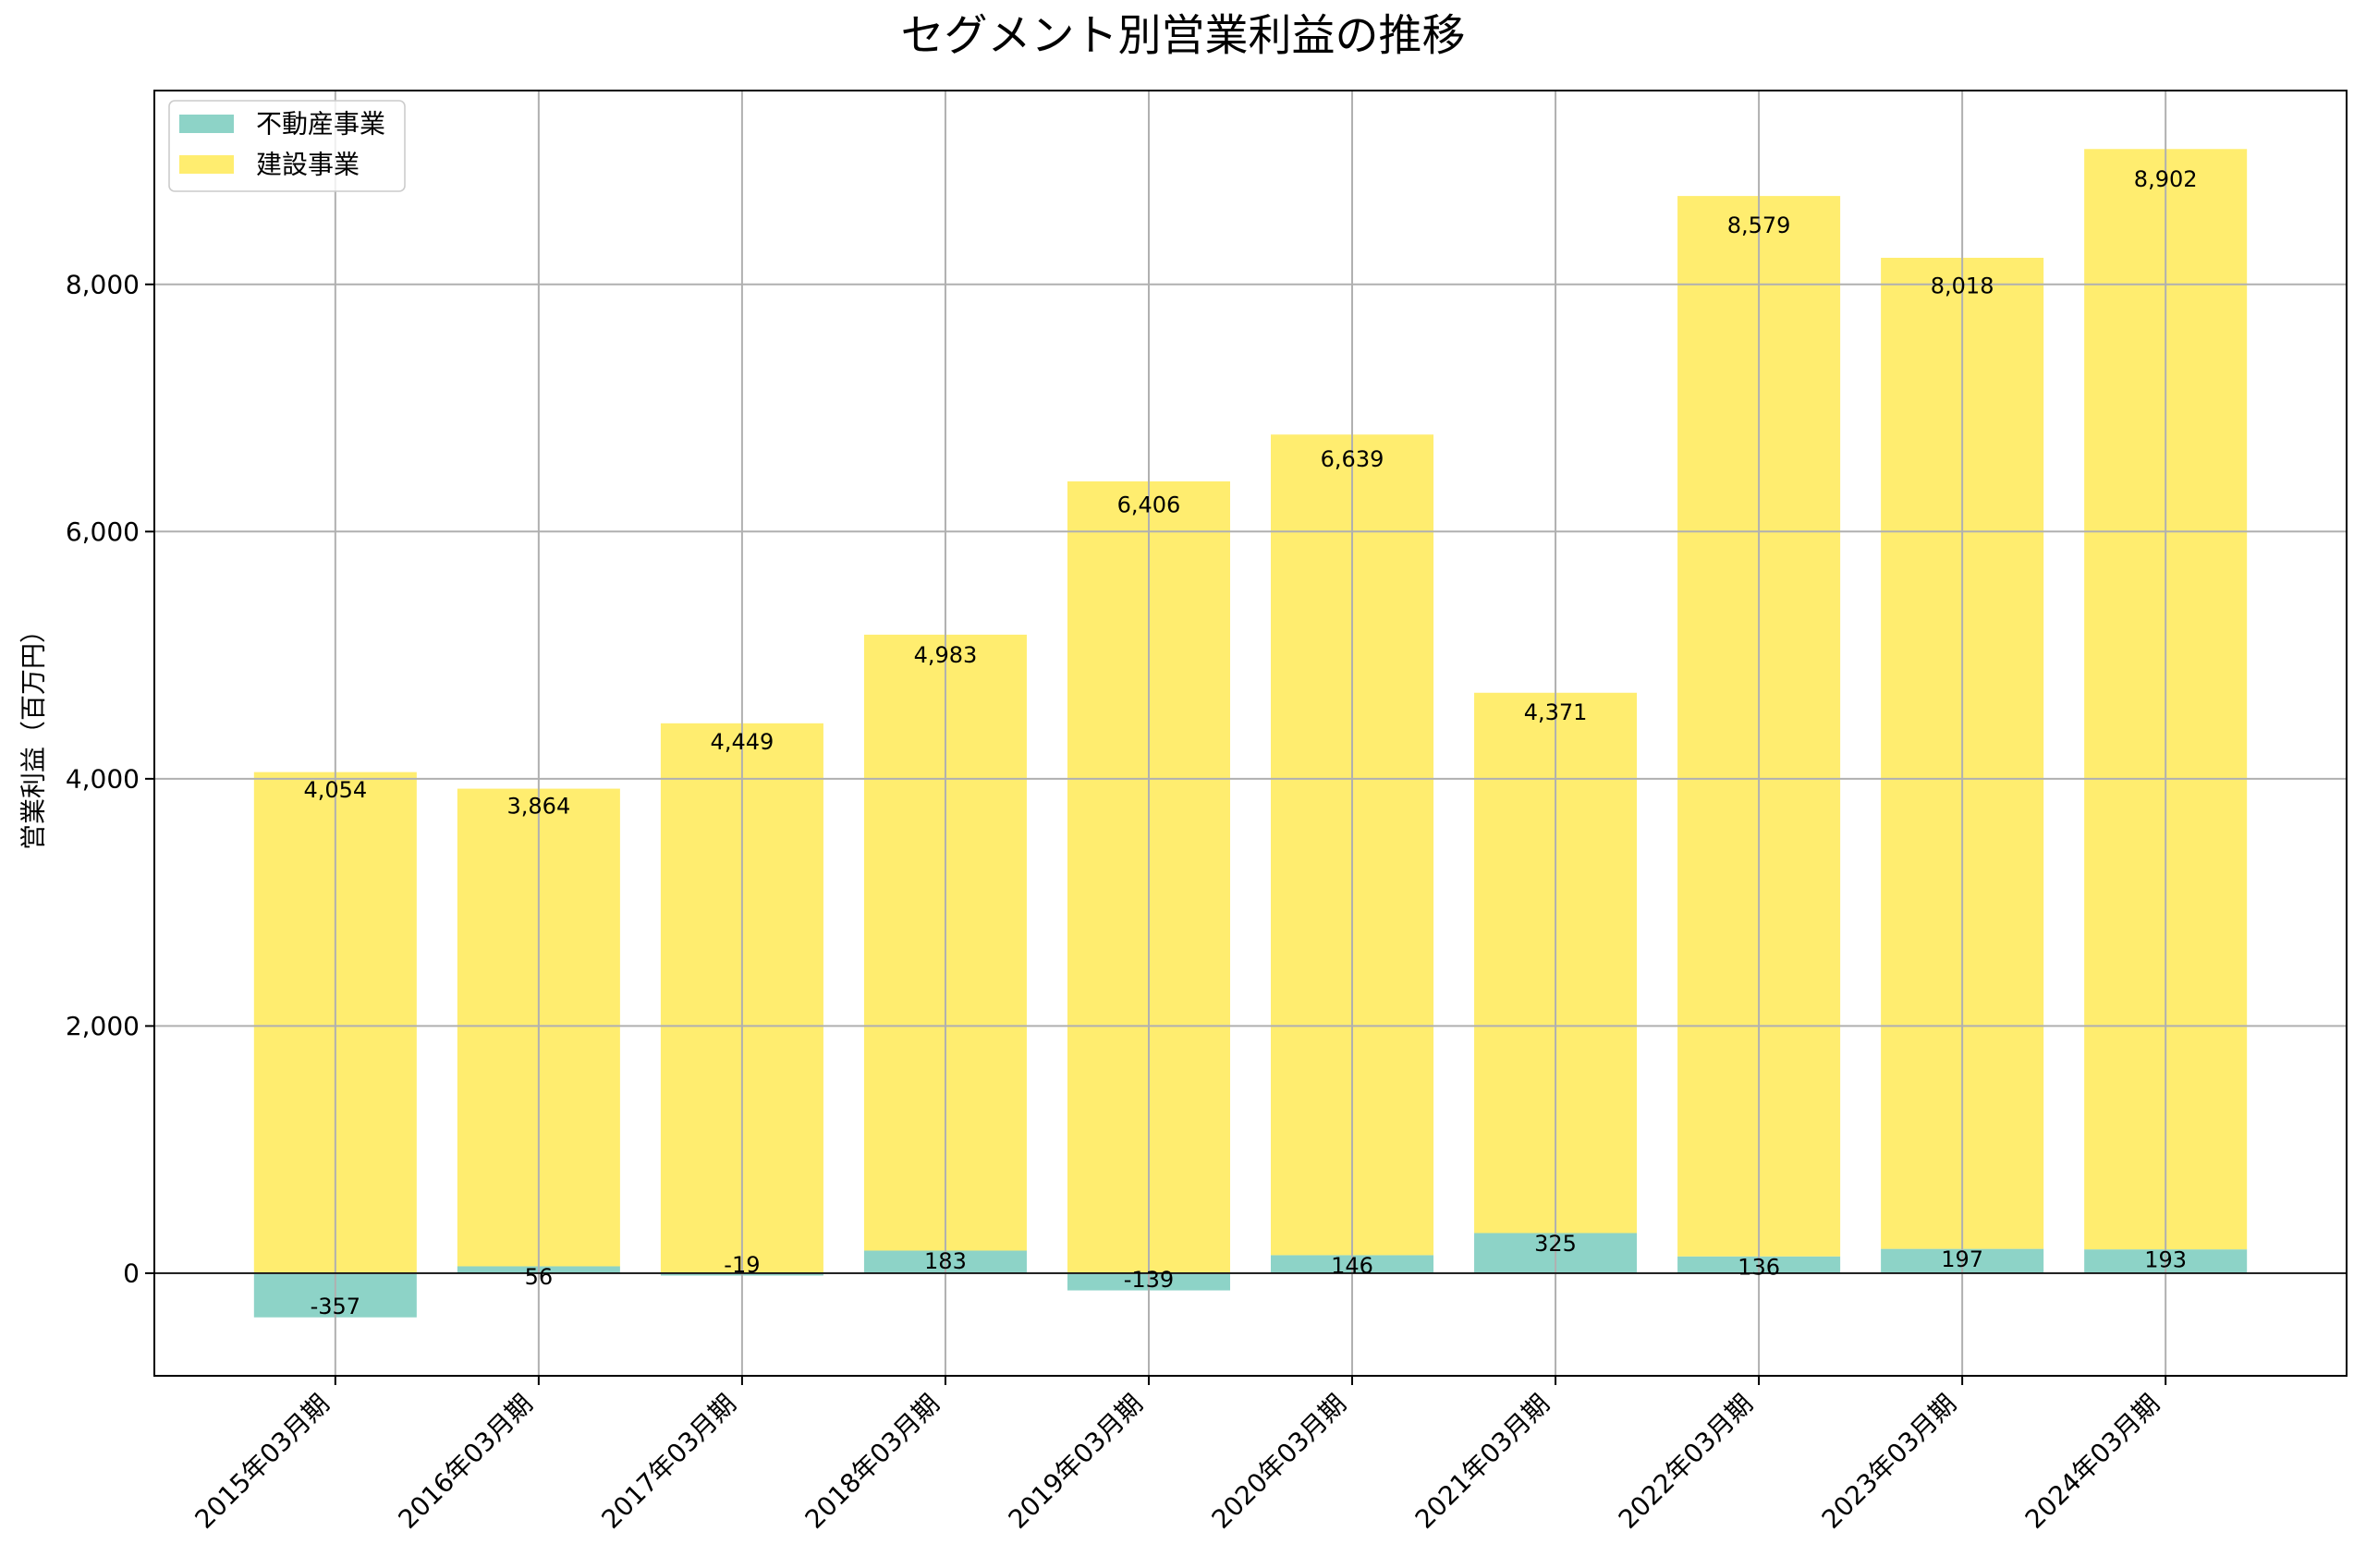 This screenshot has height=1568, width=2366. What do you see at coordinates (540, 1277) in the screenshot?
I see `real-estate-value-label-2016: 56` at bounding box center [540, 1277].